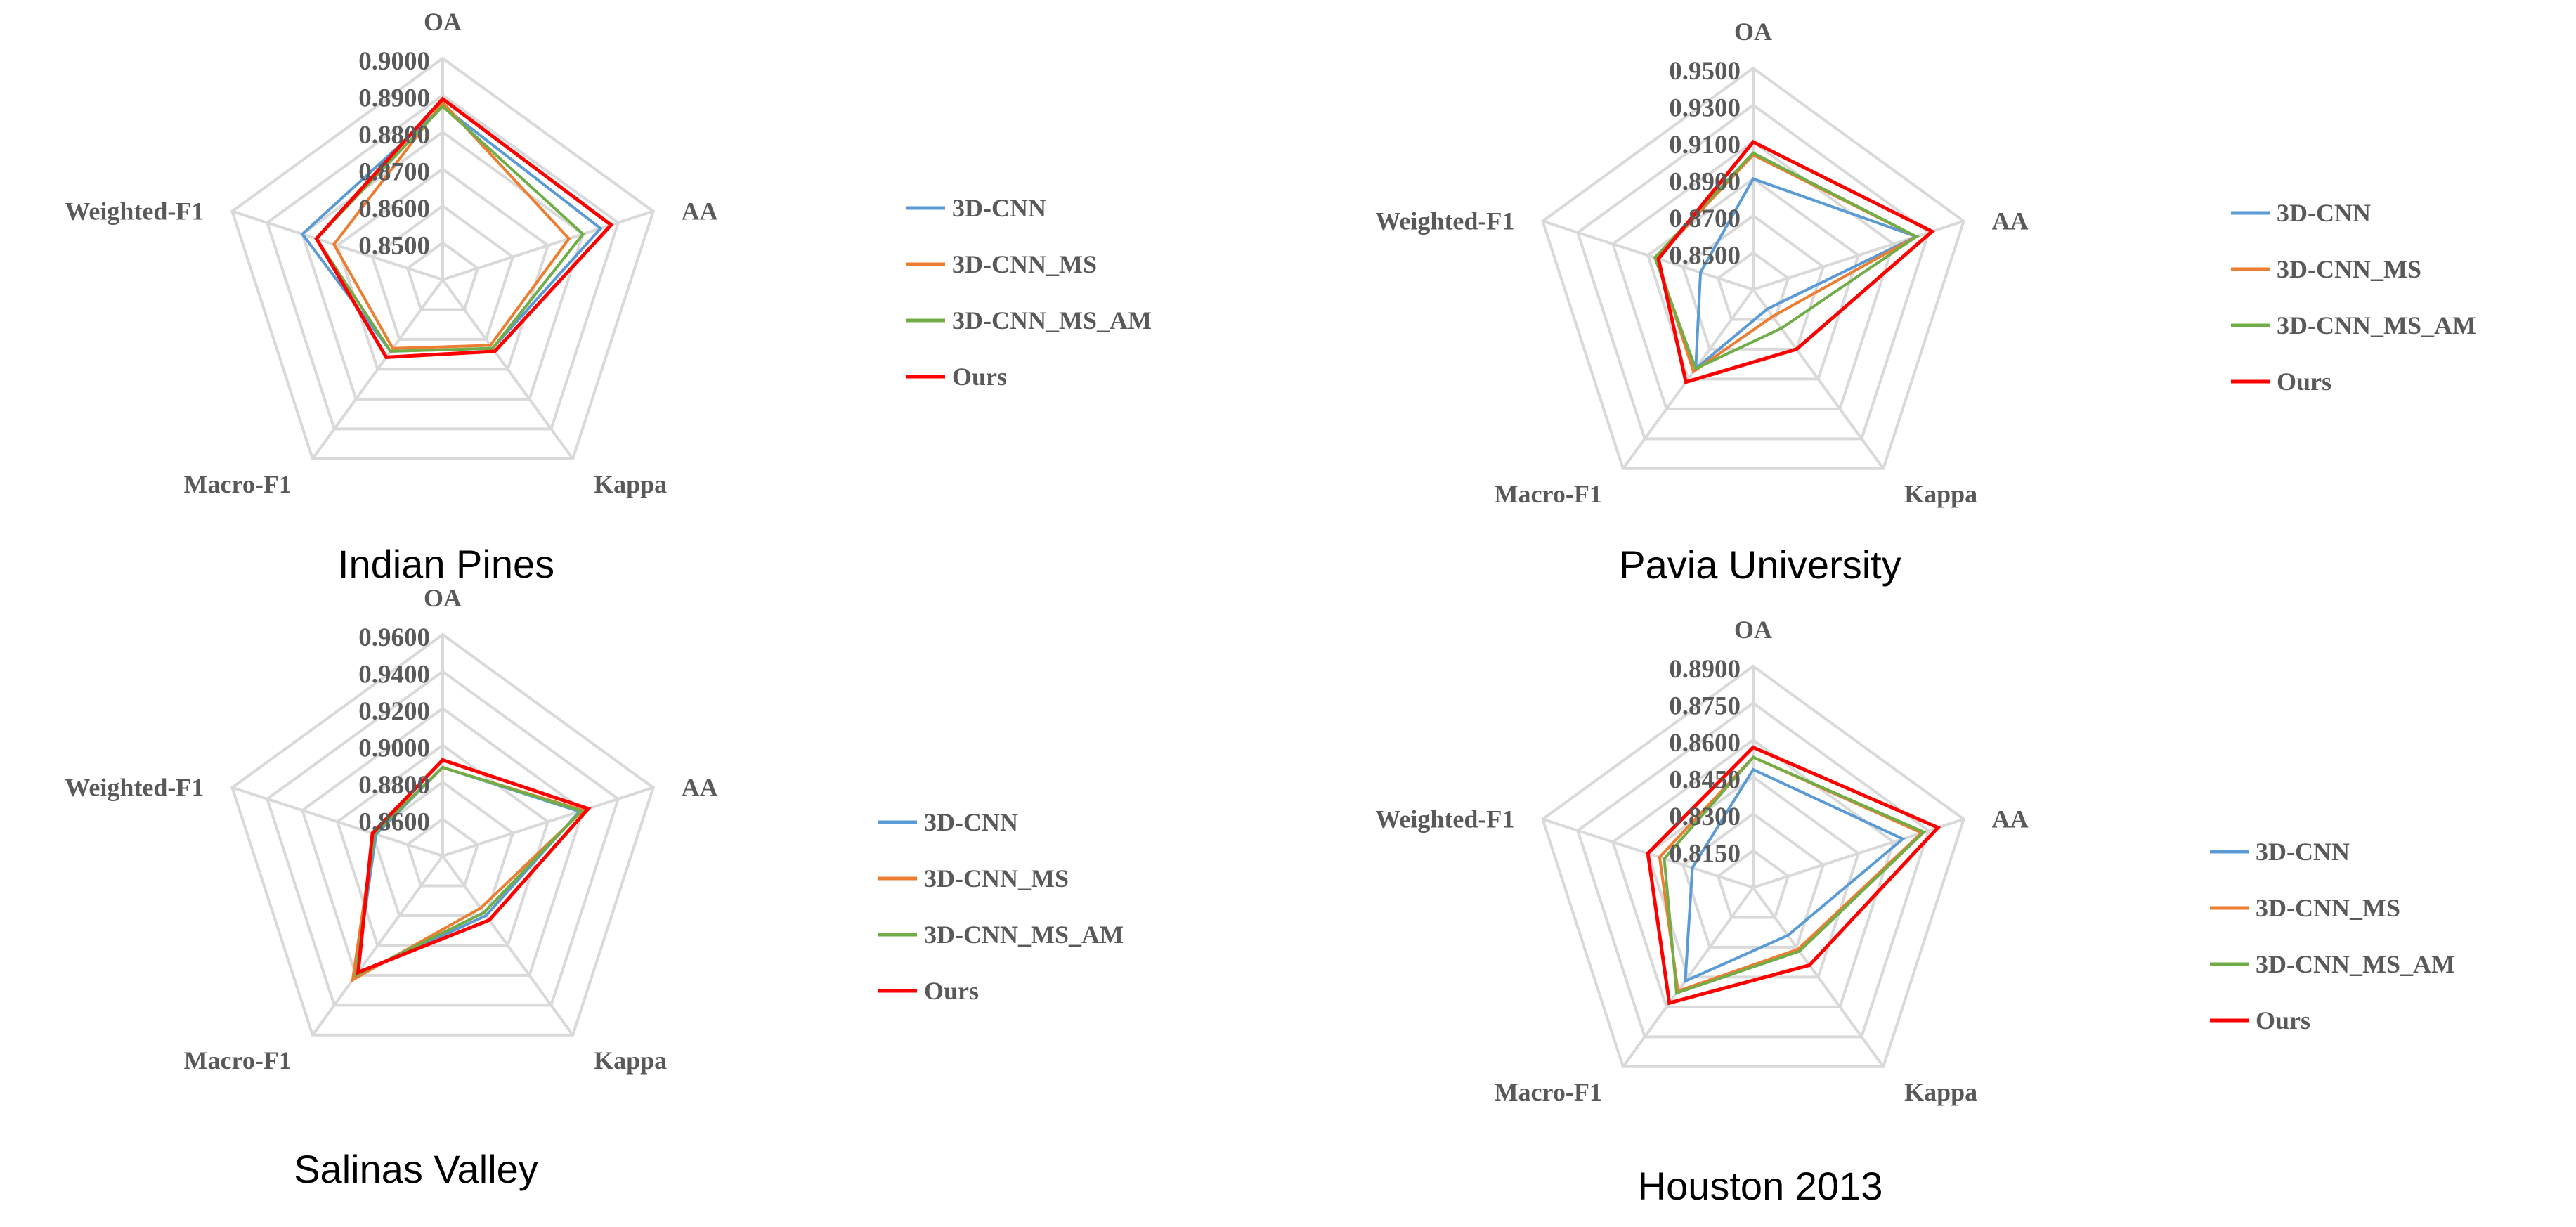 This screenshot has height=1227, width=2576. What do you see at coordinates (1705, 854) in the screenshot?
I see `tick-label: 0.8150` at bounding box center [1705, 854].